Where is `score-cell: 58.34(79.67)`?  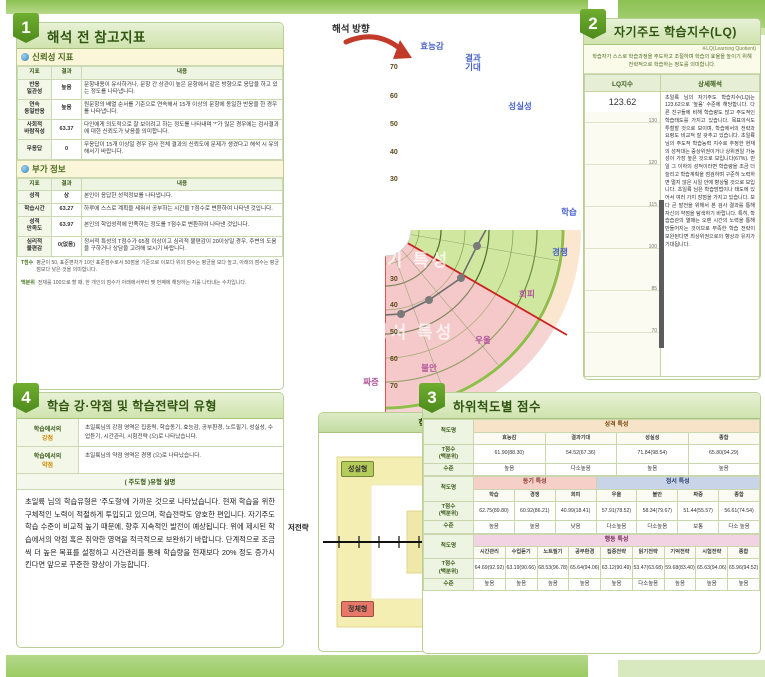 score-cell: 58.34(79.67) is located at coordinates (657, 511).